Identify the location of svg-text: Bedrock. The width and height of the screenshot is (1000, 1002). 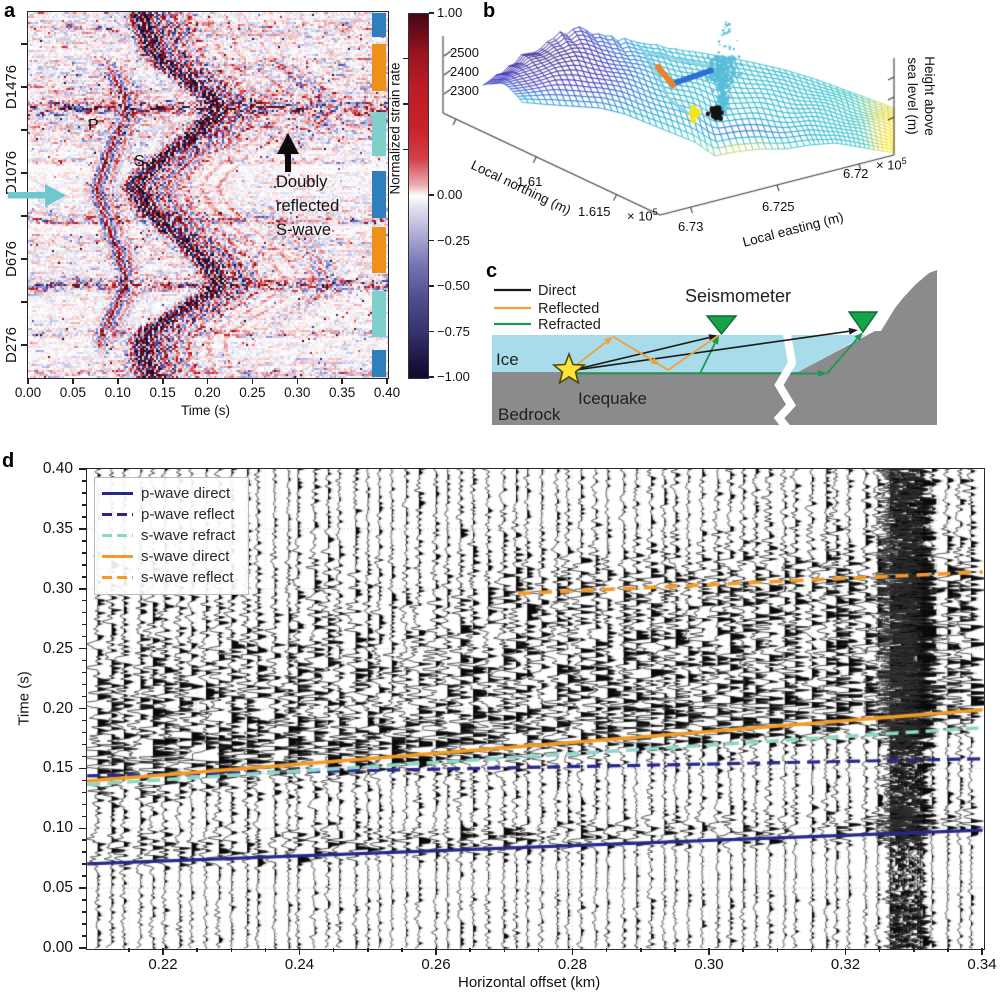
(529, 414).